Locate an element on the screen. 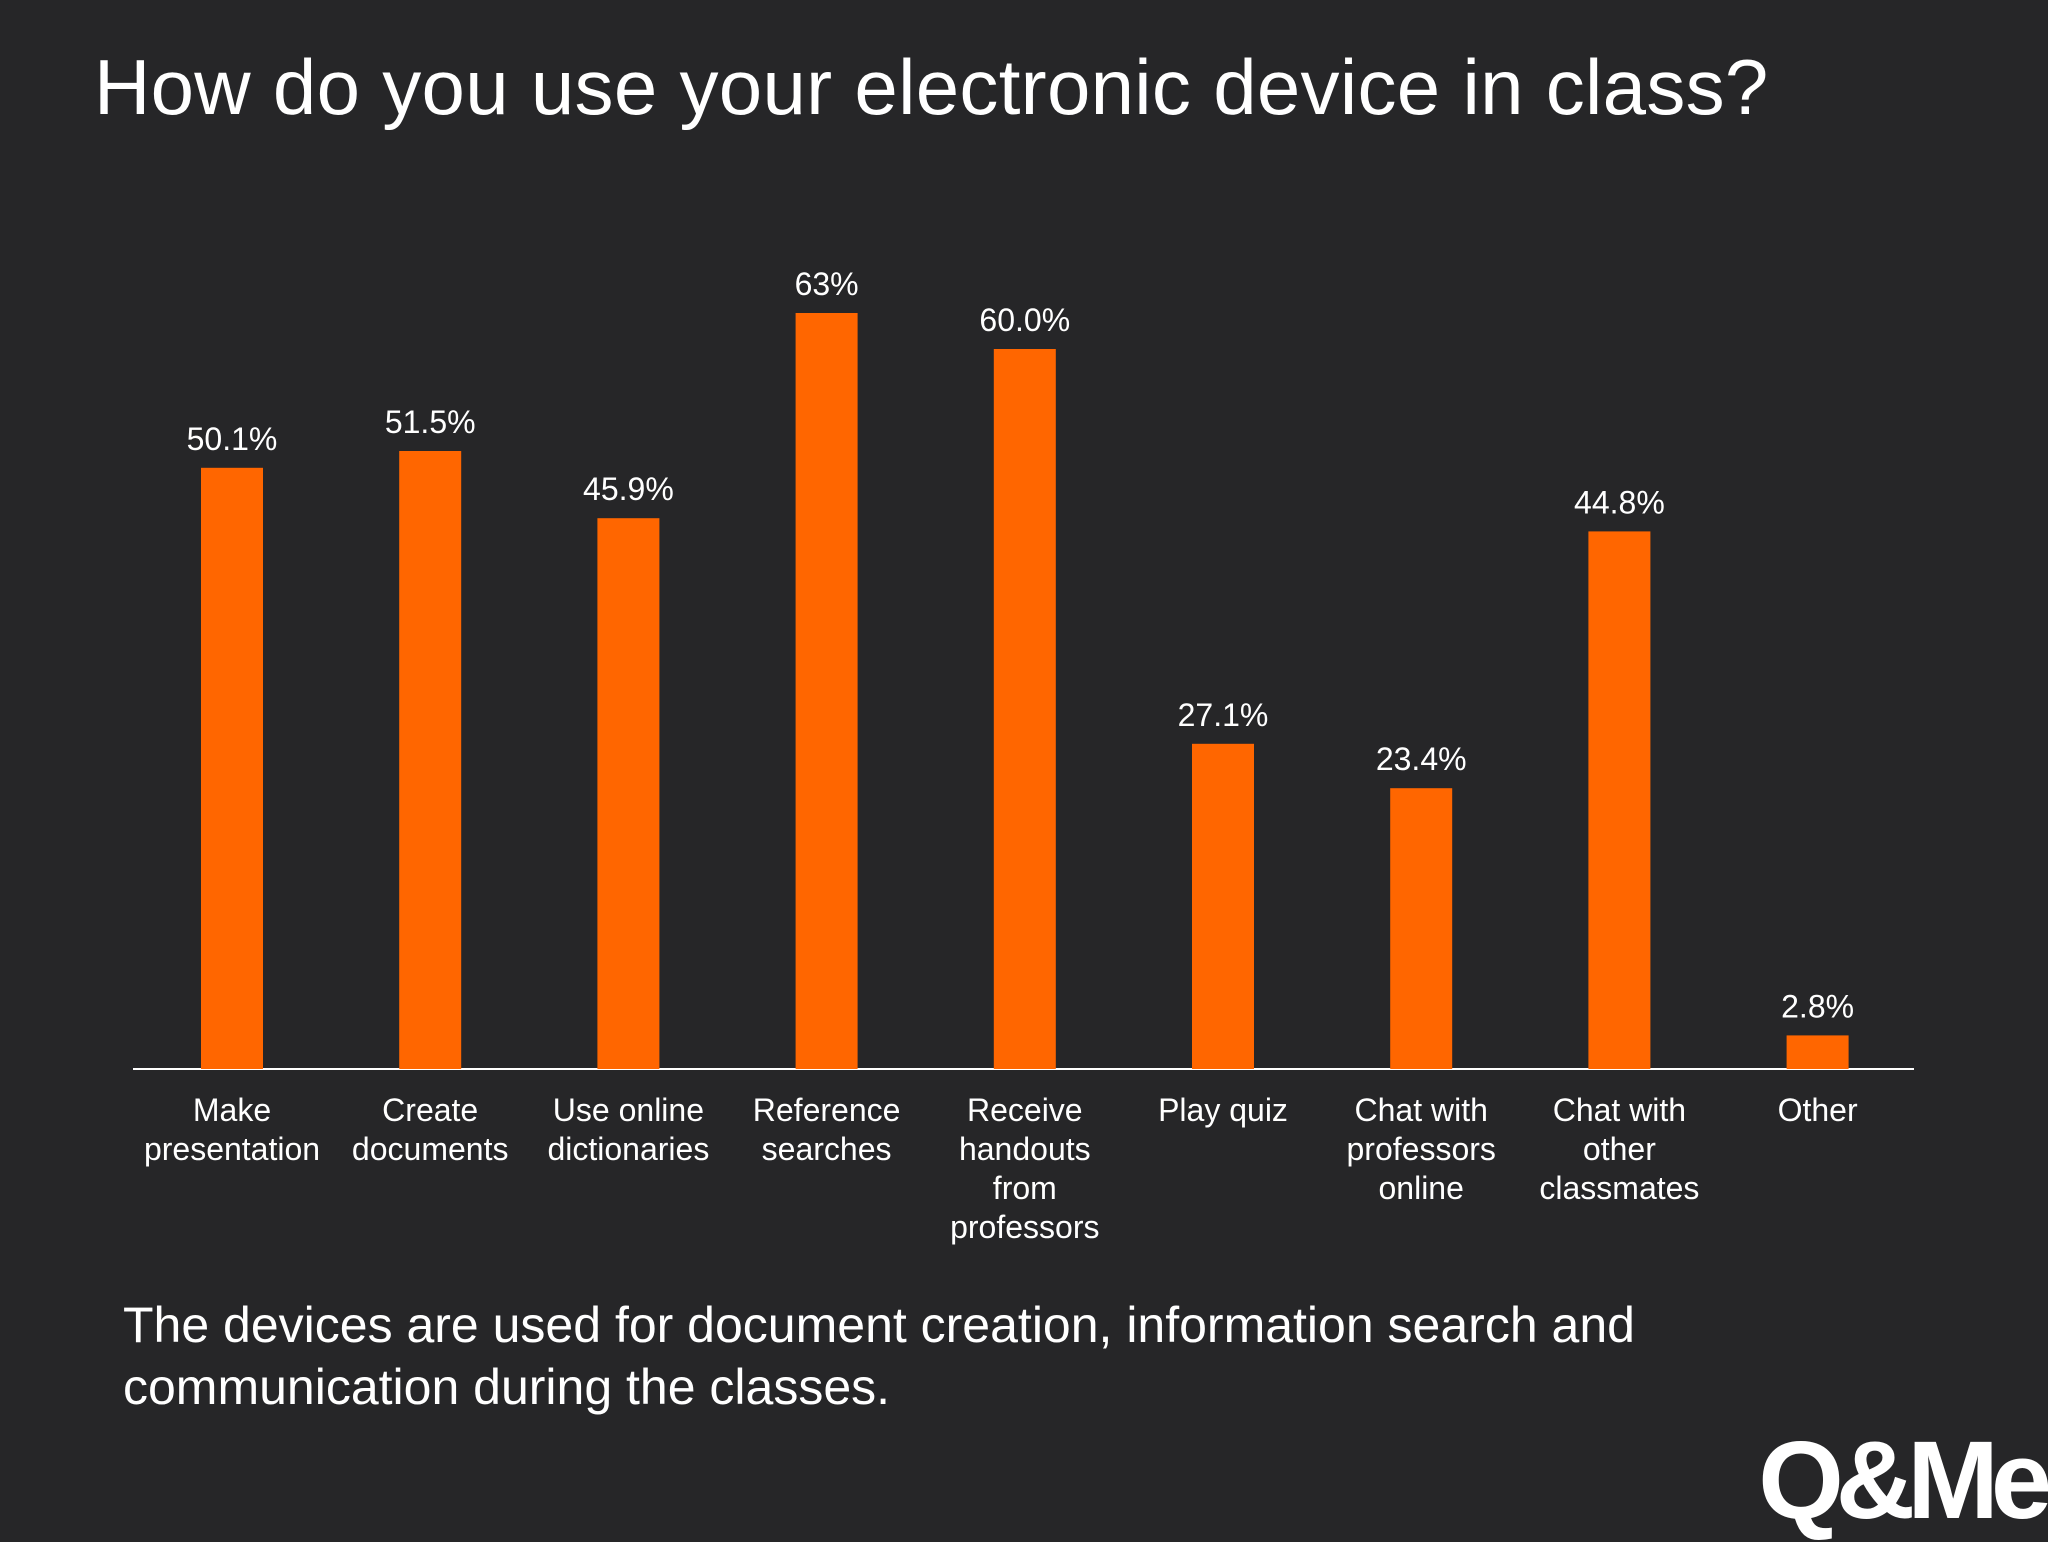 The width and height of the screenshot is (2048, 1542). brand-logo: Q&Me is located at coordinates (1903, 1480).